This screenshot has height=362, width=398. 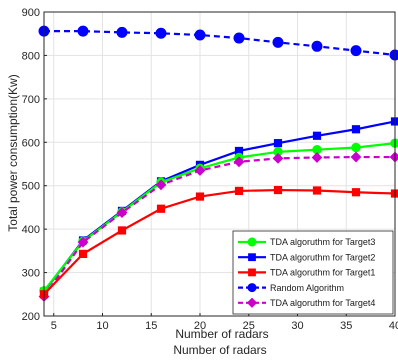 I want to click on y-tick-label: 400, so click(x=31, y=230).